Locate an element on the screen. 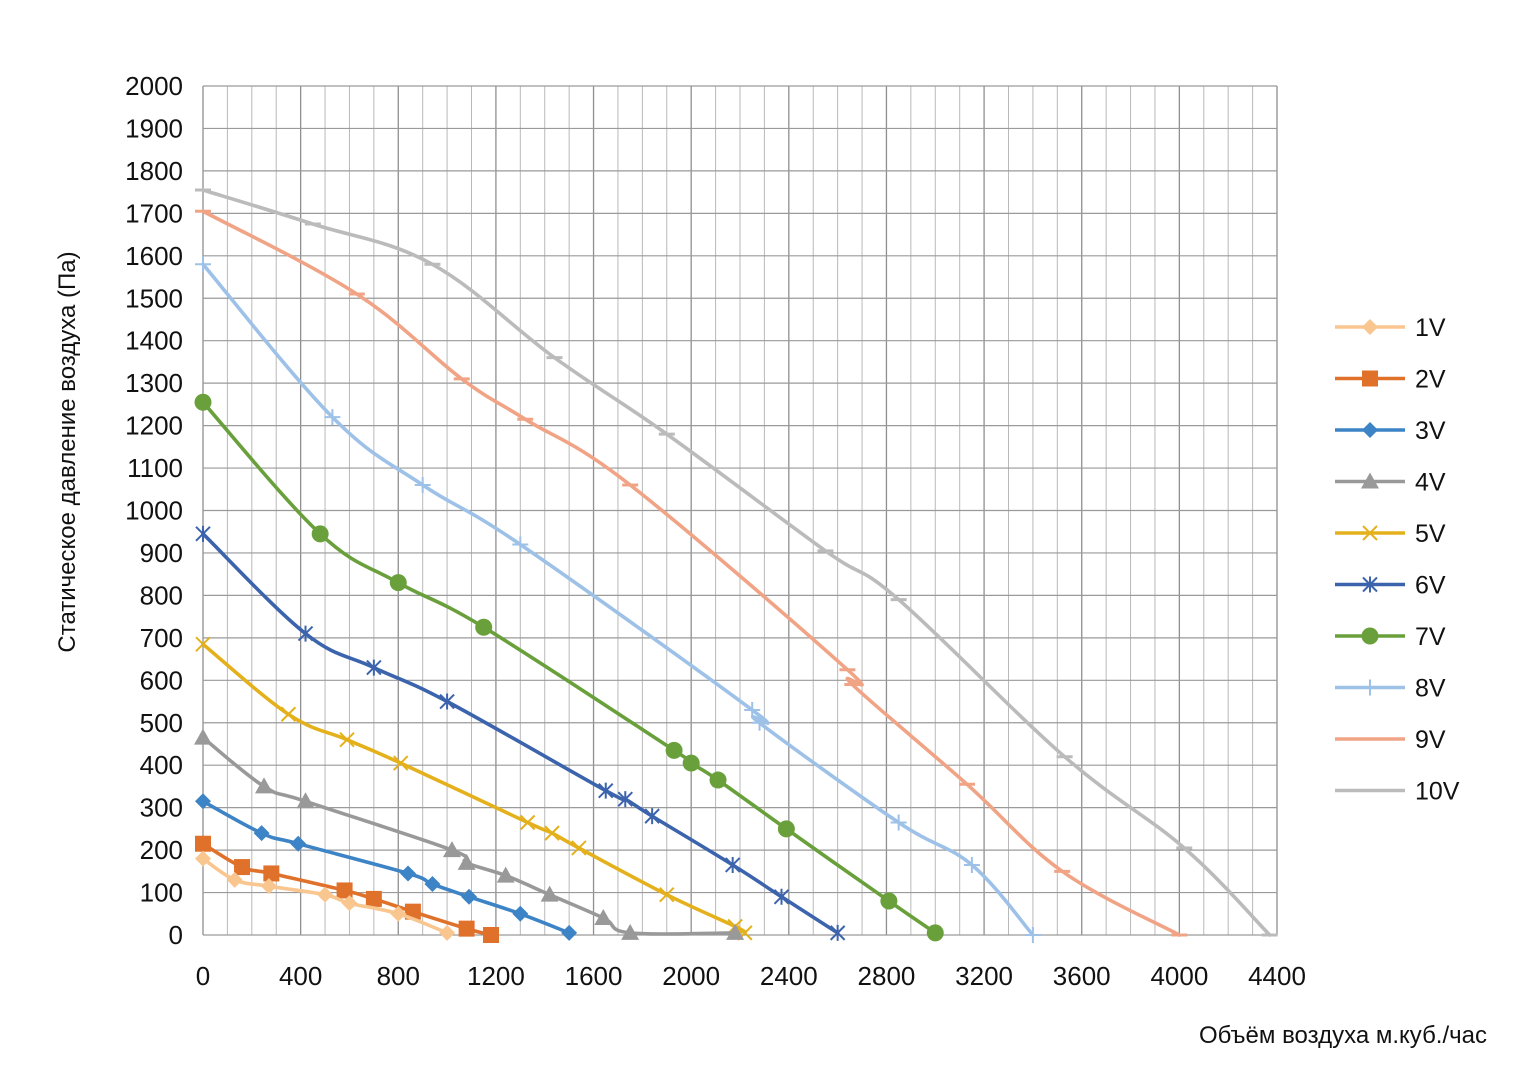 The image size is (1517, 1082). legend-marker-7v is located at coordinates (1370, 636).